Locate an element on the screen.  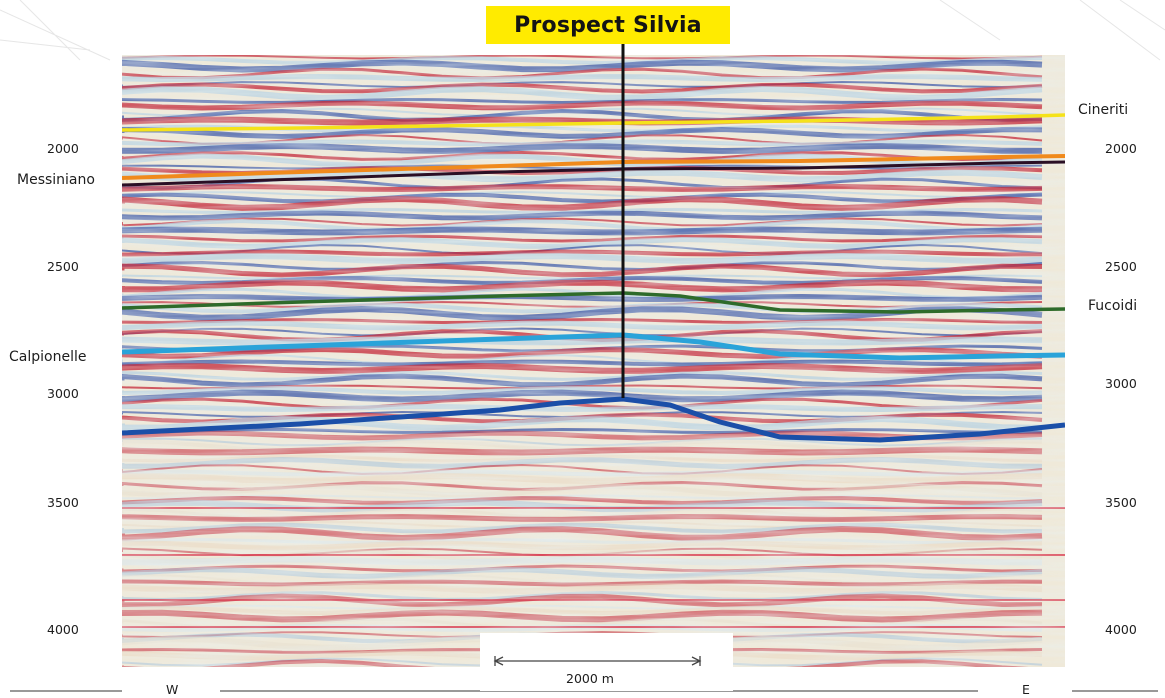
horizon-label-messiniano: Messiniano is located at coordinates (56, 180).